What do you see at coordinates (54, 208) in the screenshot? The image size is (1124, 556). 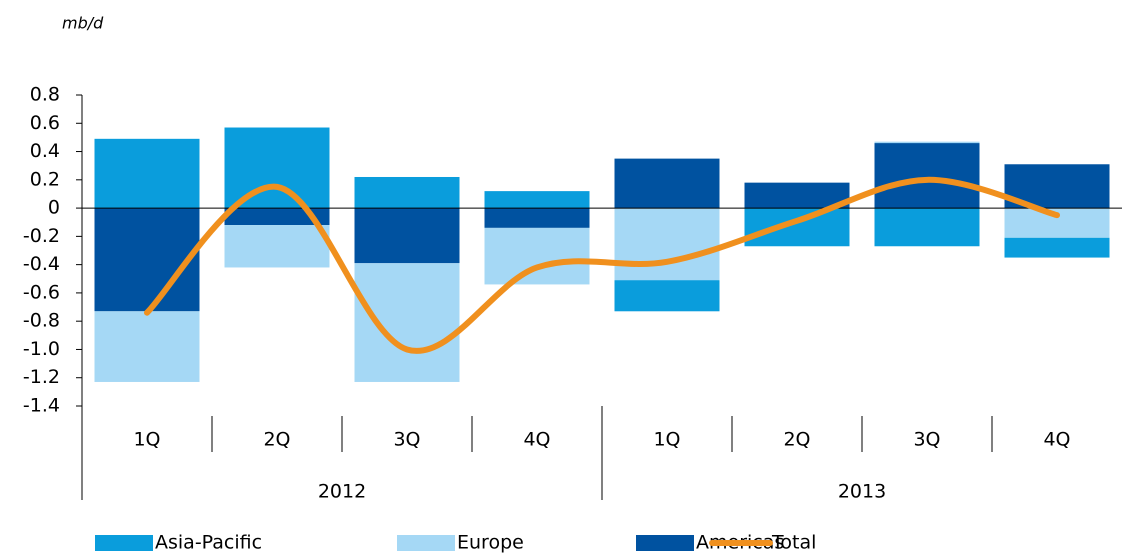 I see `y-tick-label: 0` at bounding box center [54, 208].